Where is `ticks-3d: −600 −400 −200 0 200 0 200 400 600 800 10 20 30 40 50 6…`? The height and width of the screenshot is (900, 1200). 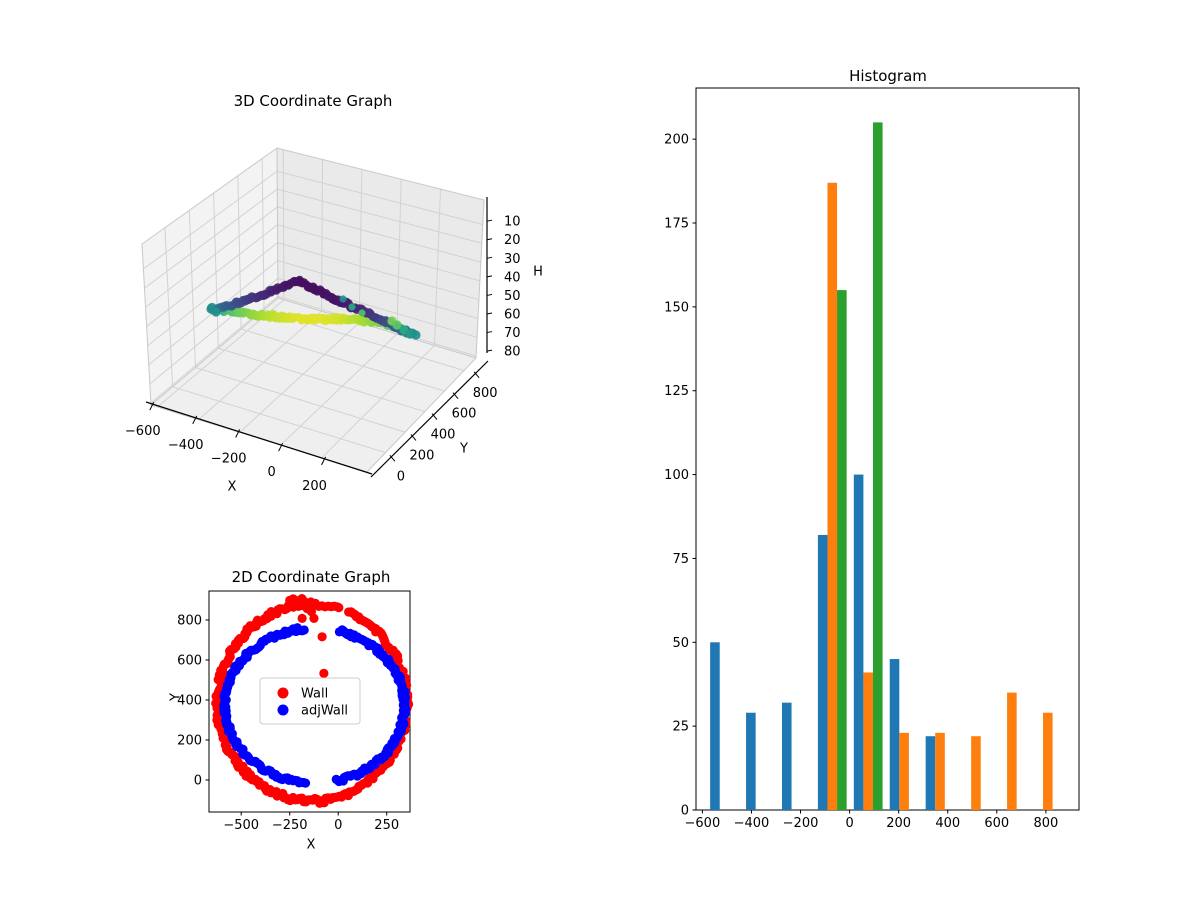
ticks-3d: −600 −400 −200 0 200 0 200 400 600 800 10 20 30 40 50 6… is located at coordinates (323, 354).